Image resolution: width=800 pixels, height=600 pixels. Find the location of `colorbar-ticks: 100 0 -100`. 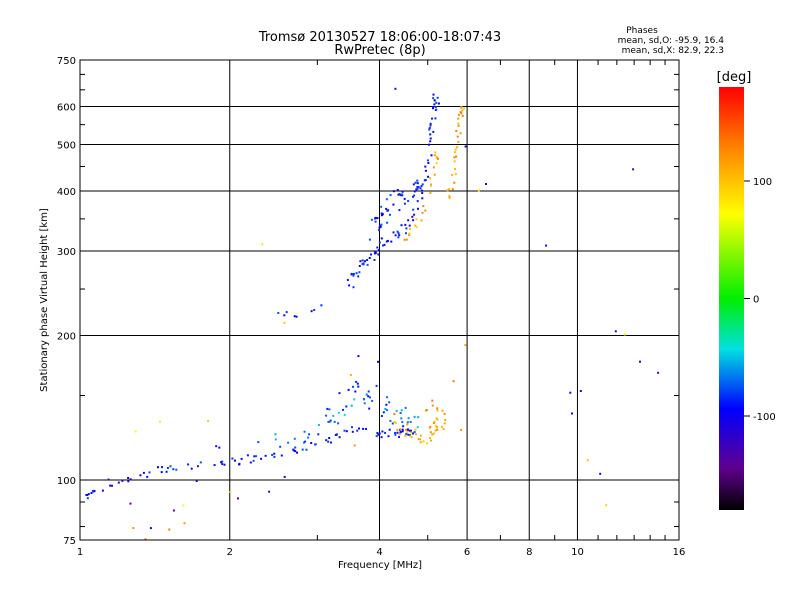

colorbar-ticks: 100 0 -100 is located at coordinates (760, 300).